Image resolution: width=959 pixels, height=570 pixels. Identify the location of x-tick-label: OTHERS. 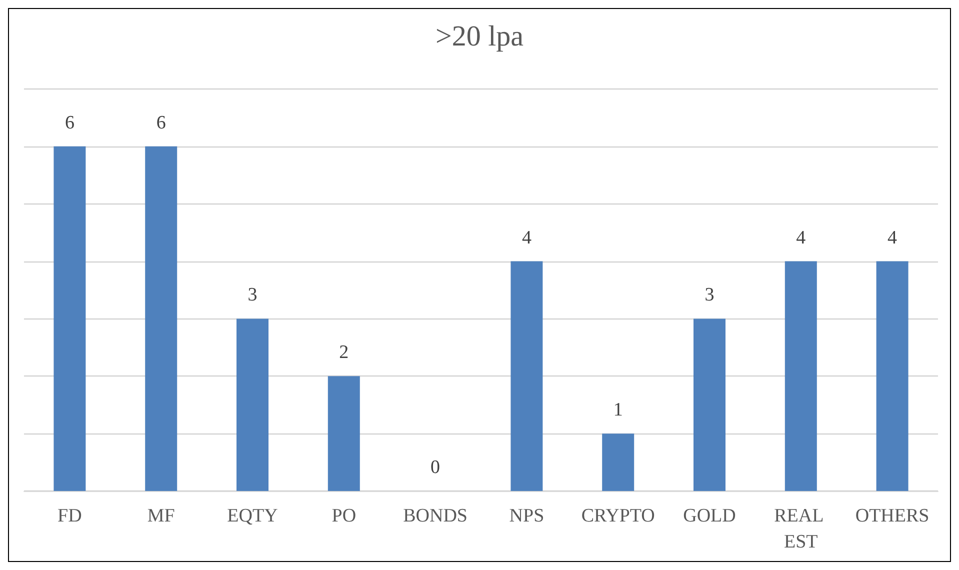
(892, 516).